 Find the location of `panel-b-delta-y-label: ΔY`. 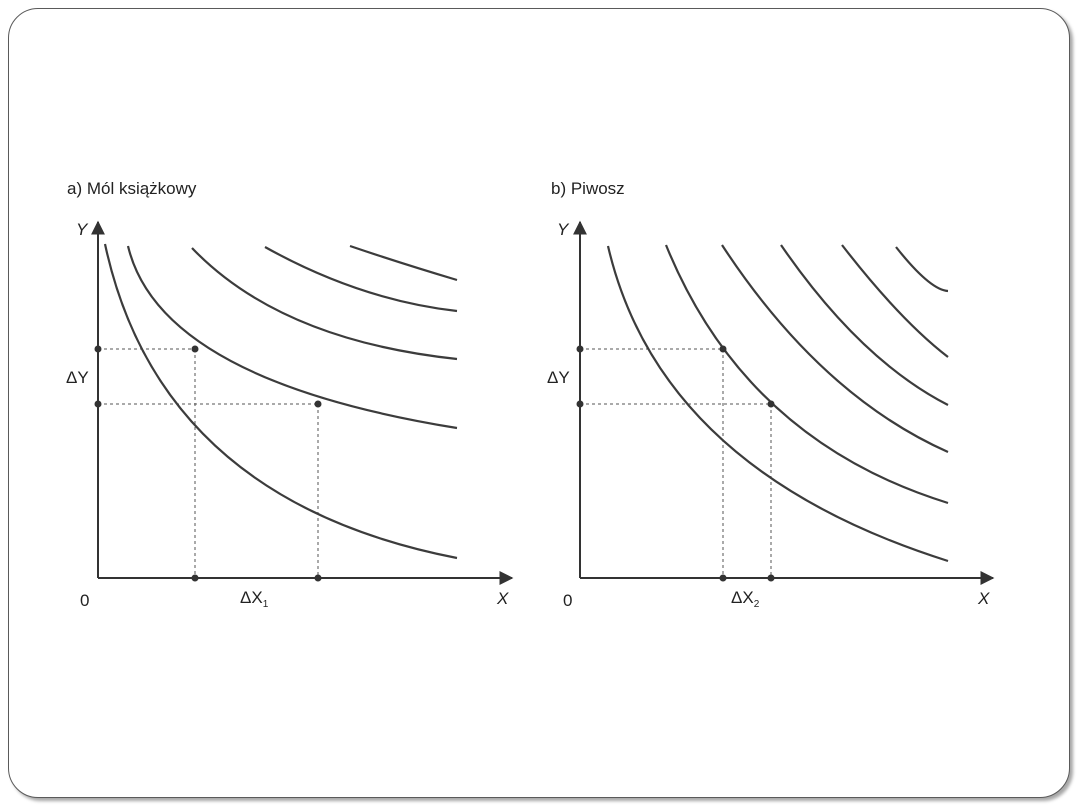

panel-b-delta-y-label: ΔY is located at coordinates (558, 377).